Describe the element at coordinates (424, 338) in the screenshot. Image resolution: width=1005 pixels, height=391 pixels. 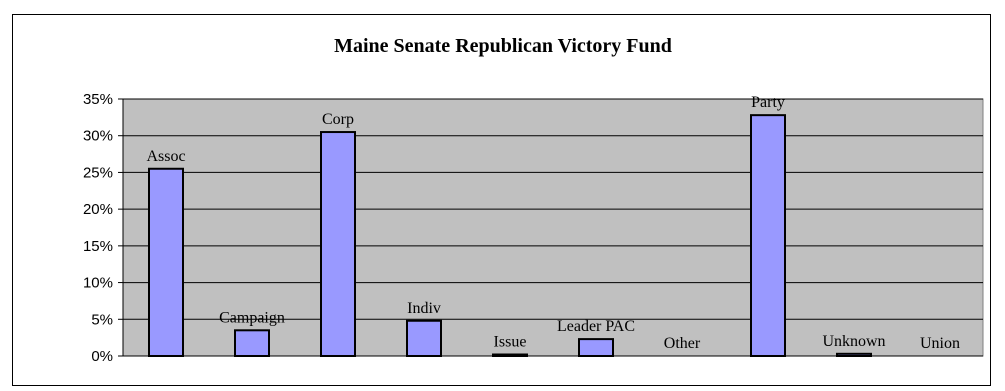
I see `bar-indiv` at that location.